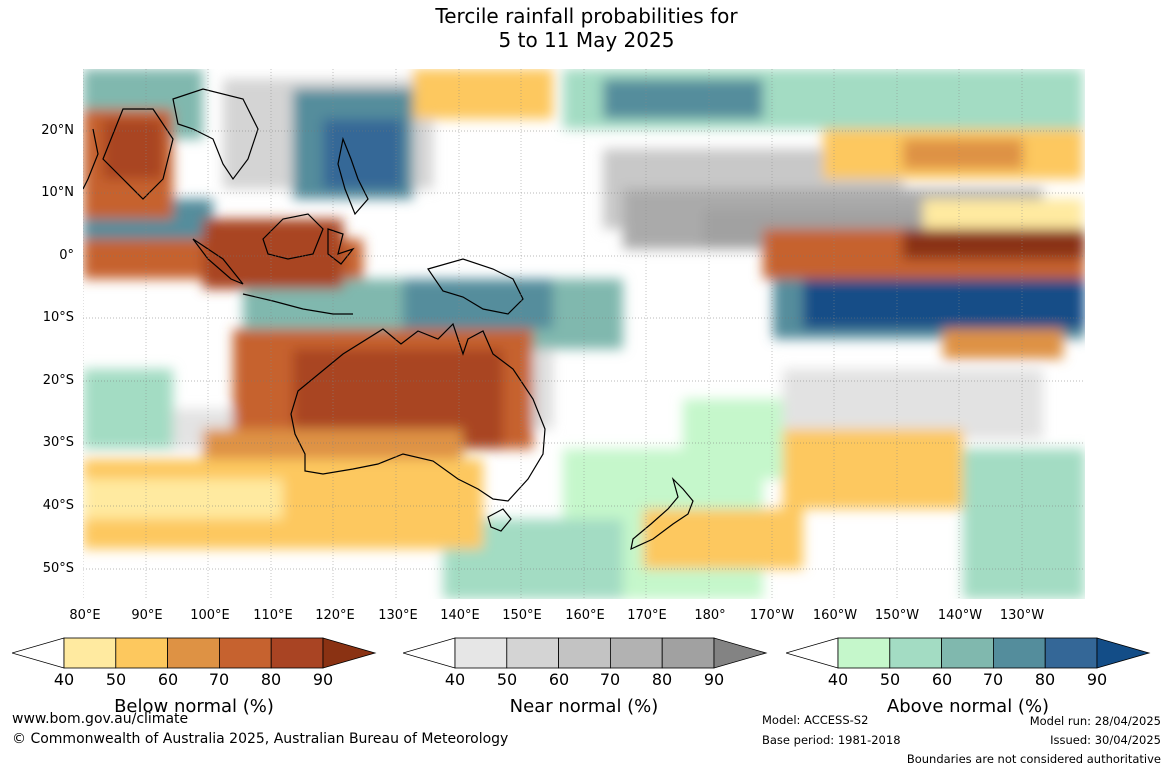 This screenshot has height=770, width=1173. What do you see at coordinates (218, 261) in the screenshot?
I see `sumatra-outline` at bounding box center [218, 261].